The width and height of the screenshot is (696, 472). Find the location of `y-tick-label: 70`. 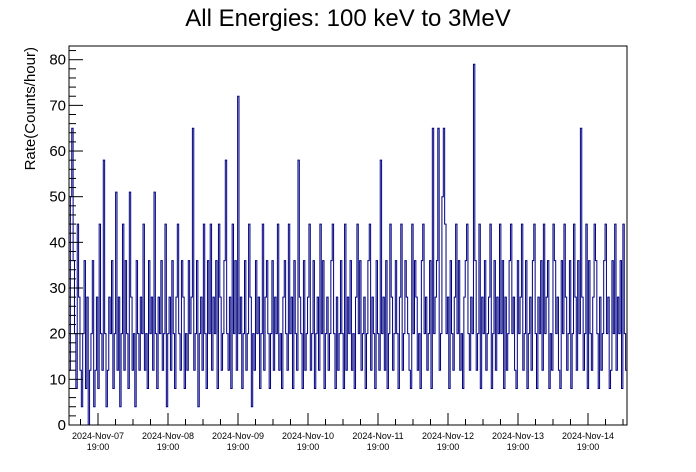

y-tick-label: 70 is located at coordinates (57, 105).